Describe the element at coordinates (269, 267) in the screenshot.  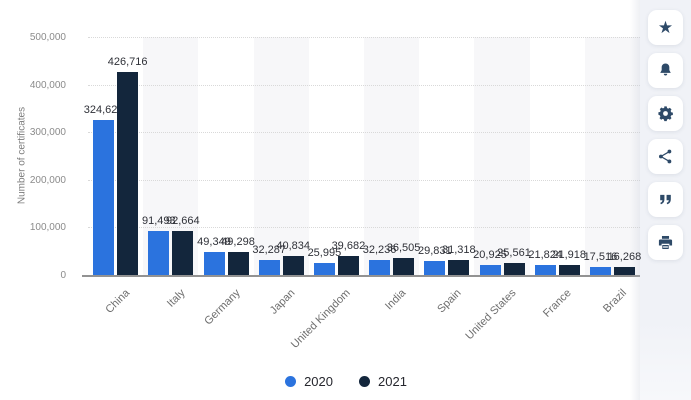
I see `bar-2020-japan` at that location.